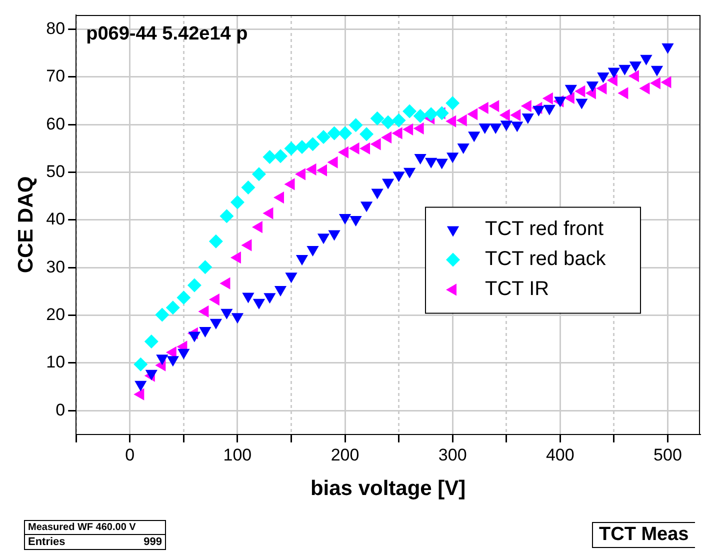 The height and width of the screenshot is (554, 707). Describe the element at coordinates (56, 171) in the screenshot. I see `y-tick-label: 50` at that location.